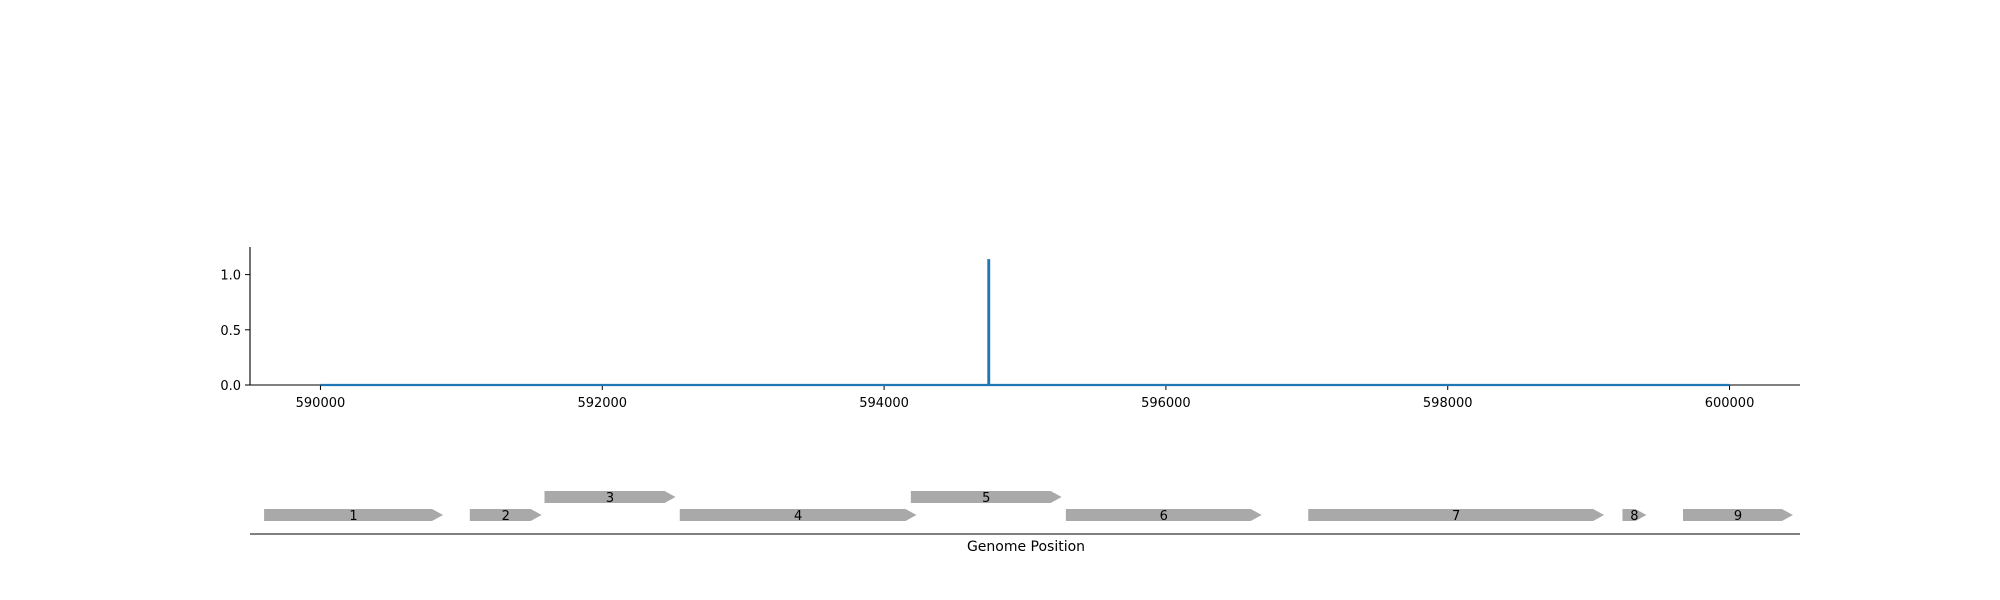 This screenshot has width=2000, height=600. I want to click on gene-label: 5, so click(986, 498).